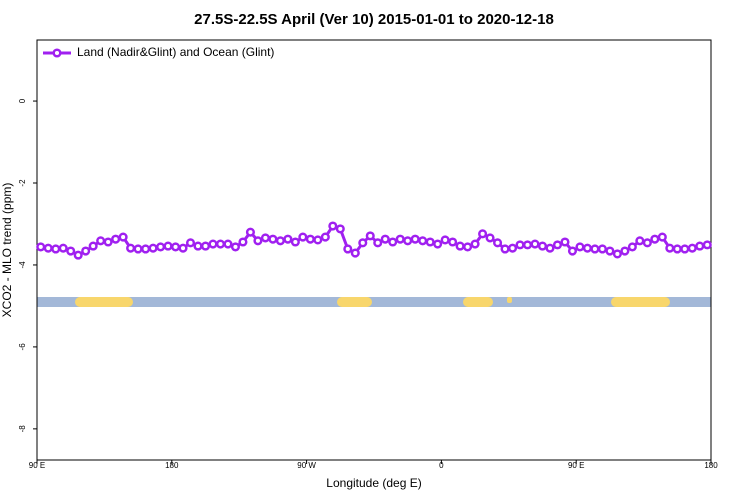 The image size is (750, 500). What do you see at coordinates (306, 465) in the screenshot?
I see `x-tick-label: 90 W` at bounding box center [306, 465].